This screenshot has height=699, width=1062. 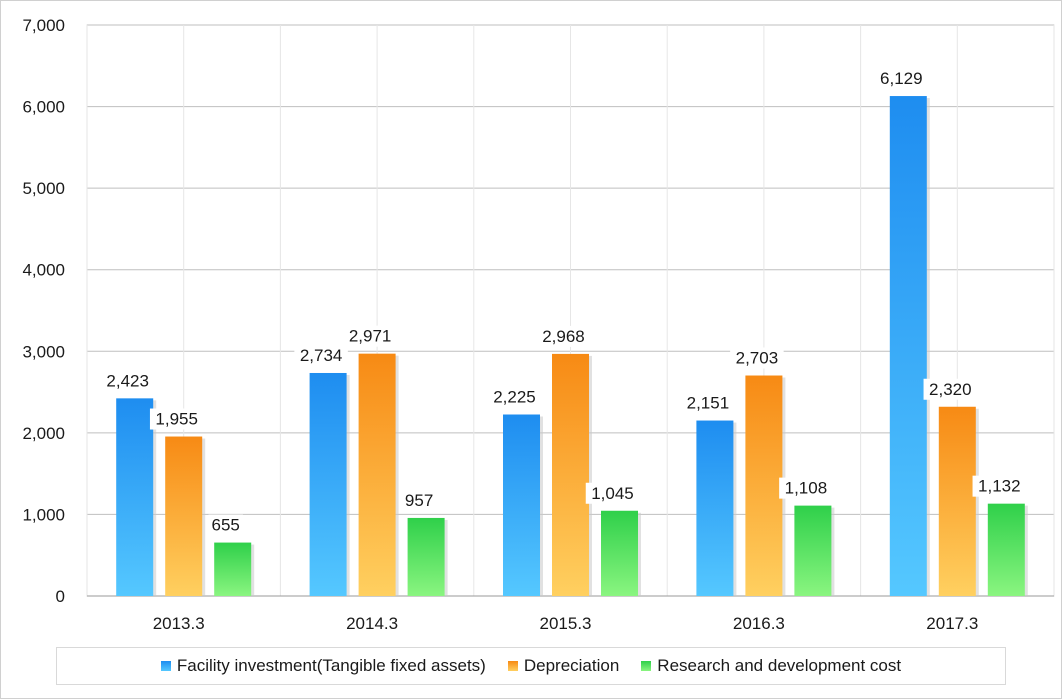 I want to click on bar-2-2013.3, so click(x=184, y=516).